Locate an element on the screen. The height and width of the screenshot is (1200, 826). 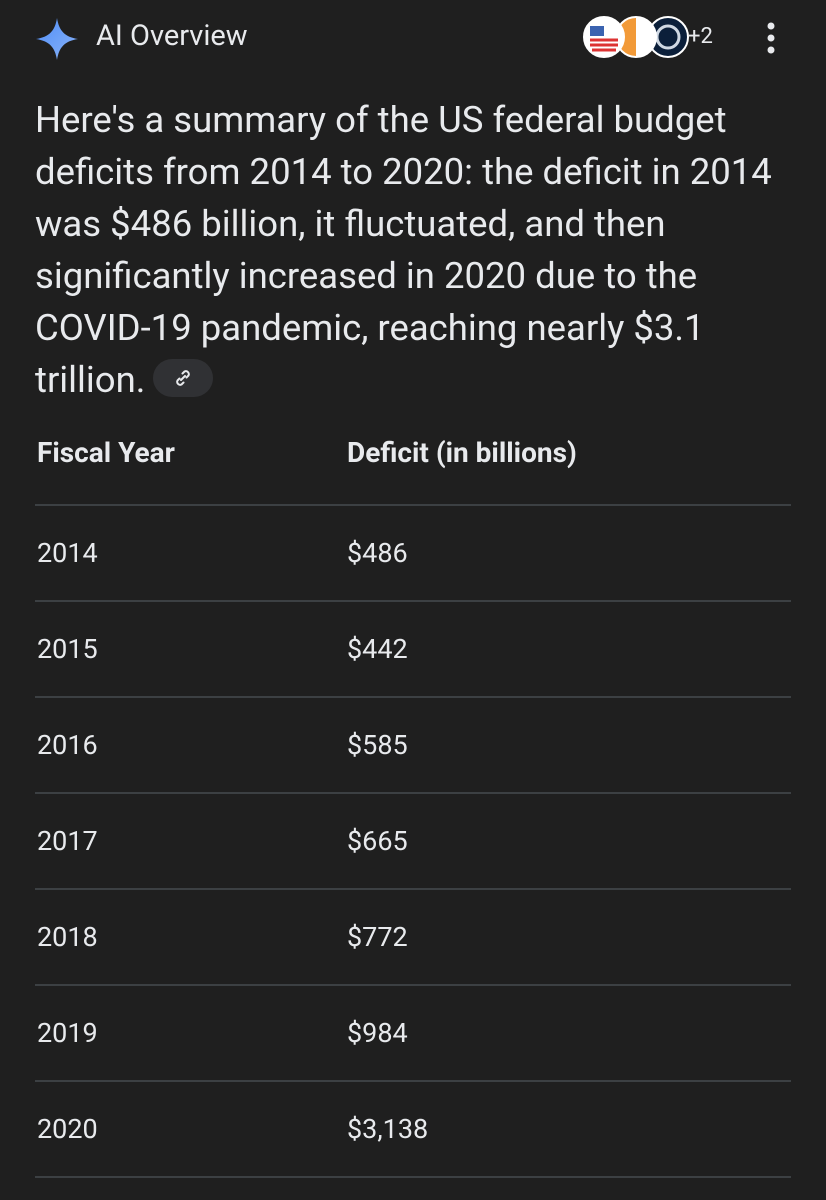
link-chip is located at coordinates (183, 378).